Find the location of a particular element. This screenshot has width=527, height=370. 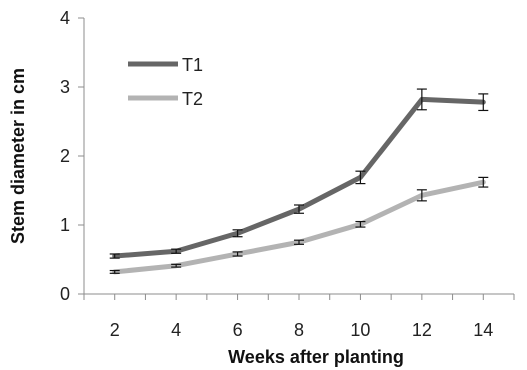

x-axis: 2 4 6 8 10 12 14 is located at coordinates (299, 316).